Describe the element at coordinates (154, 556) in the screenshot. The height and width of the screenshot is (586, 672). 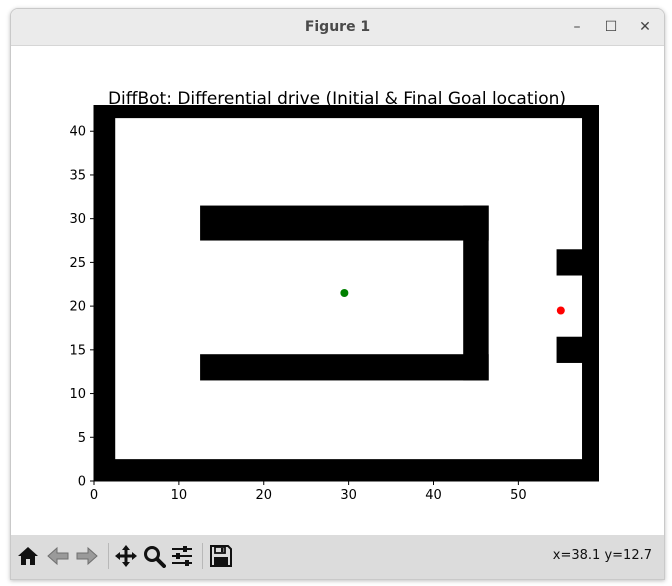
I see `zoom-icon` at that location.